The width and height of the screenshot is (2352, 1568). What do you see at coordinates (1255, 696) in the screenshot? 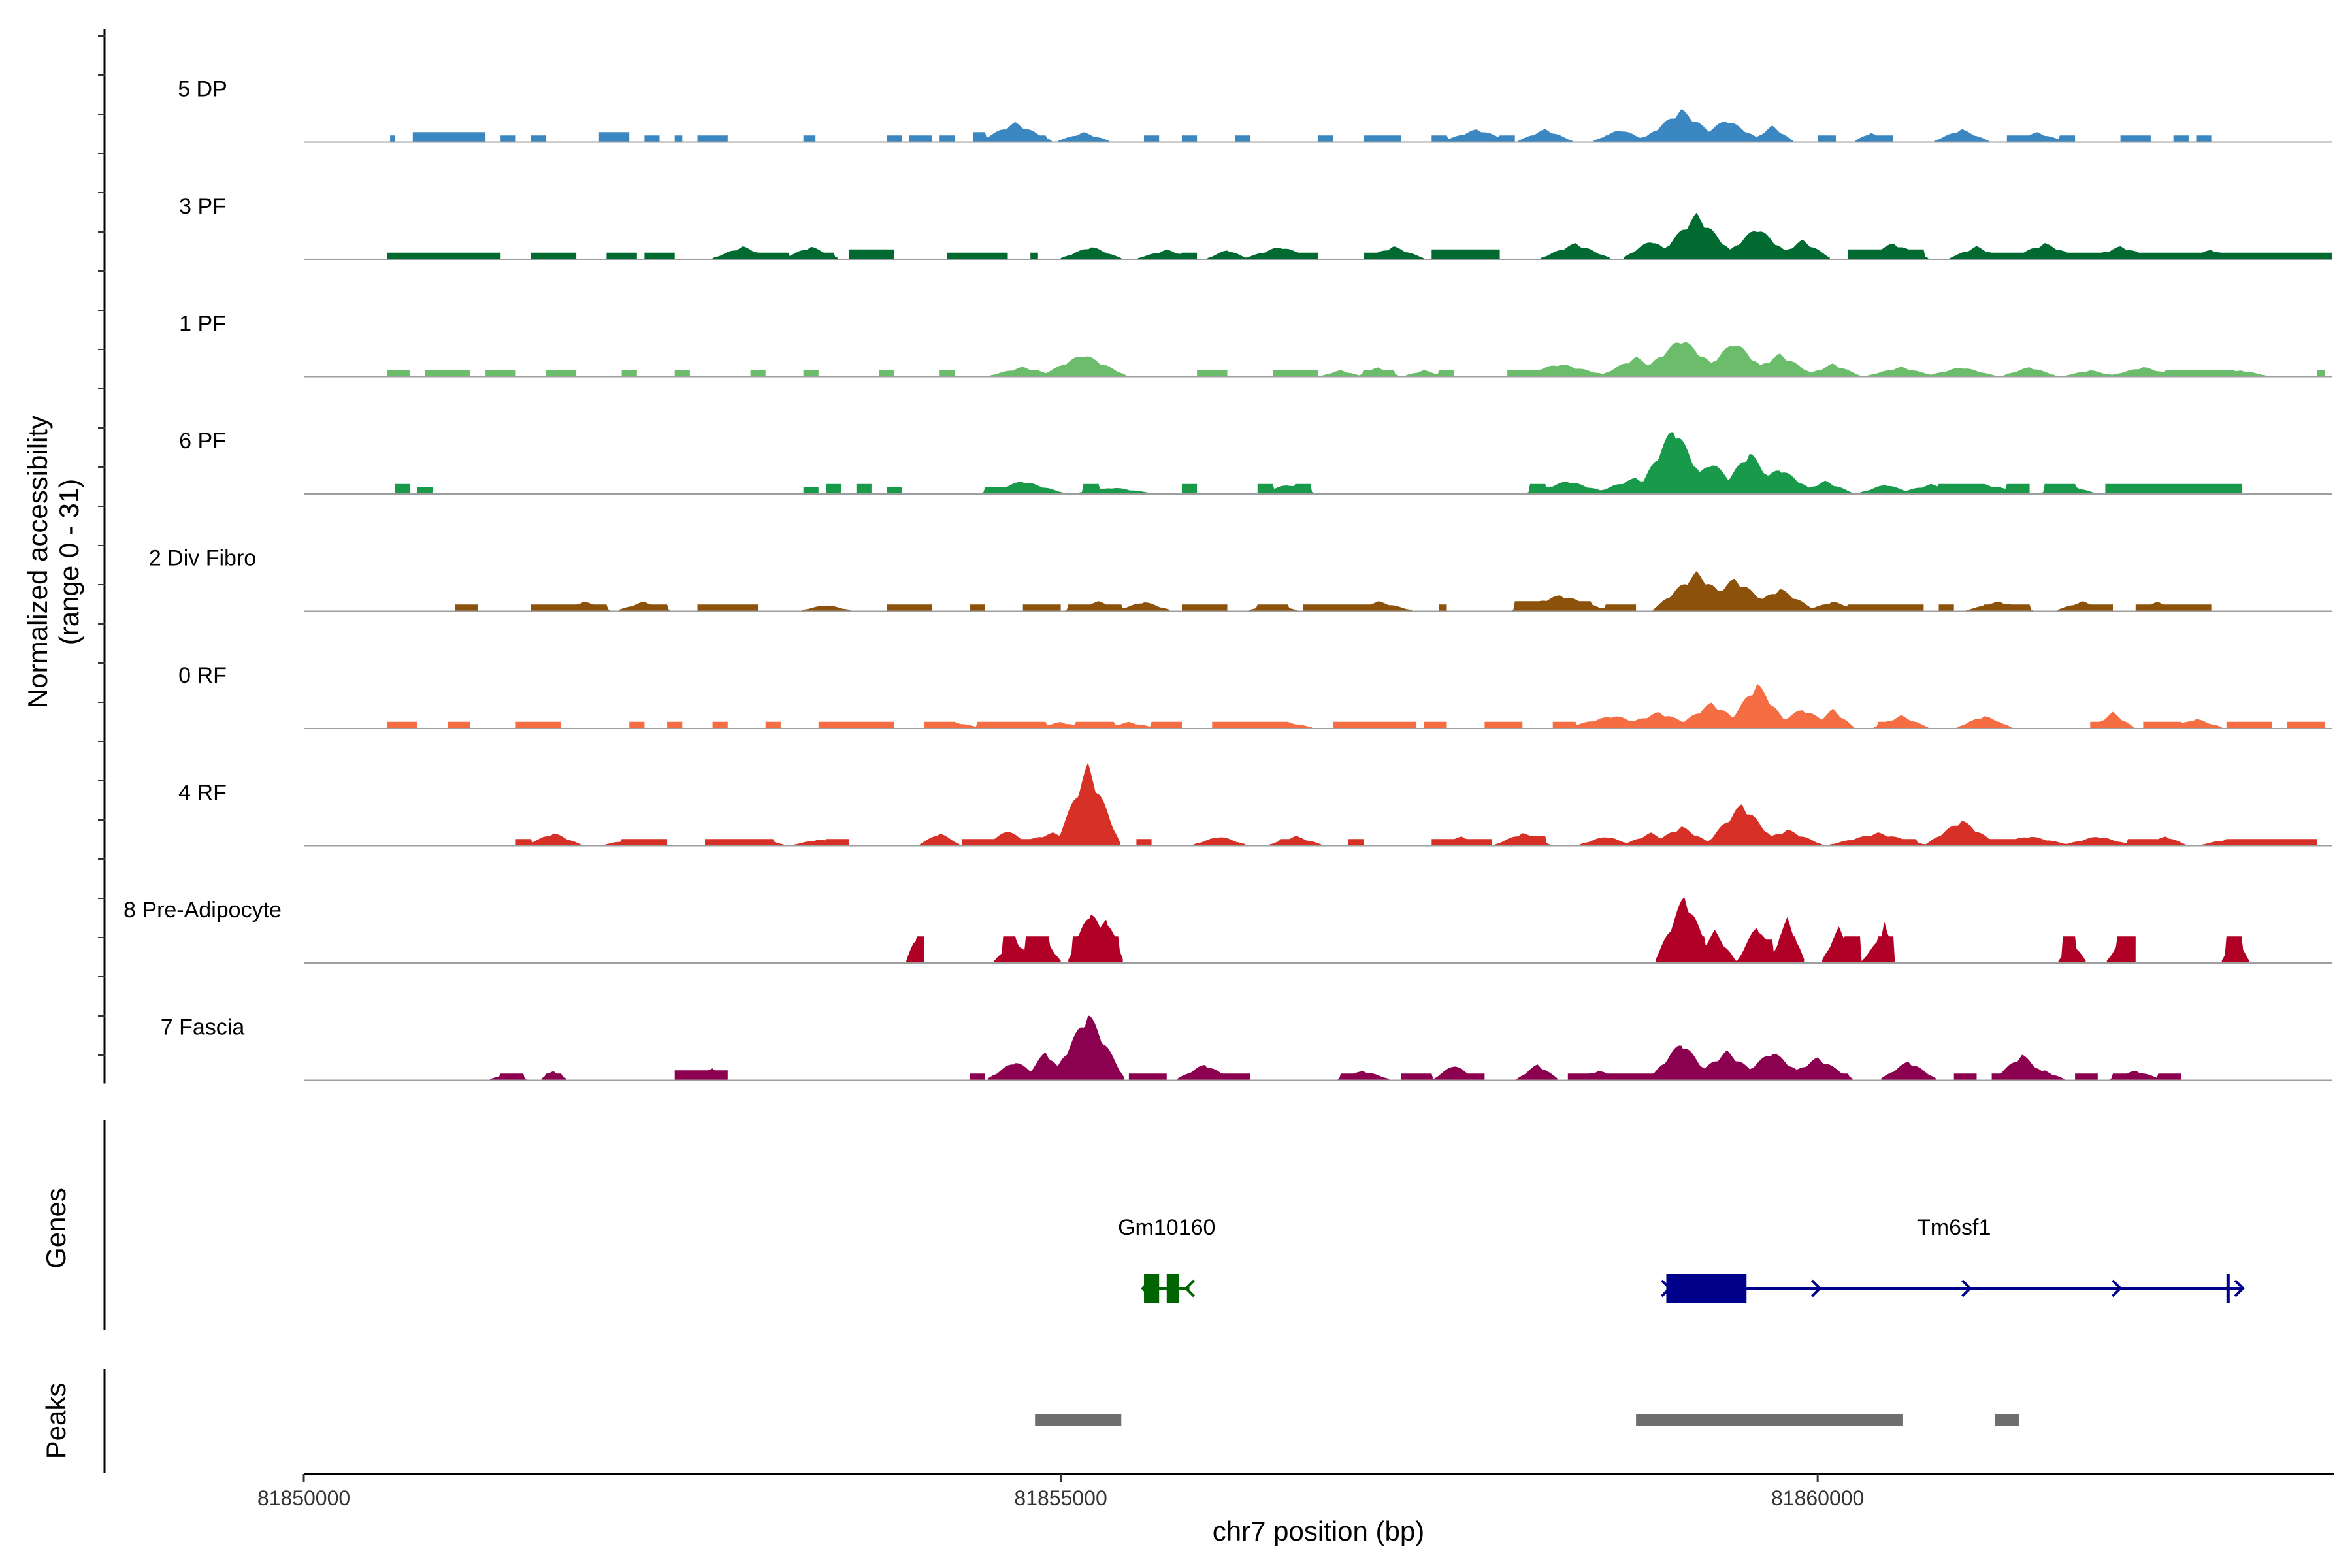
I see `track-6: 0 RF` at bounding box center [1255, 696].